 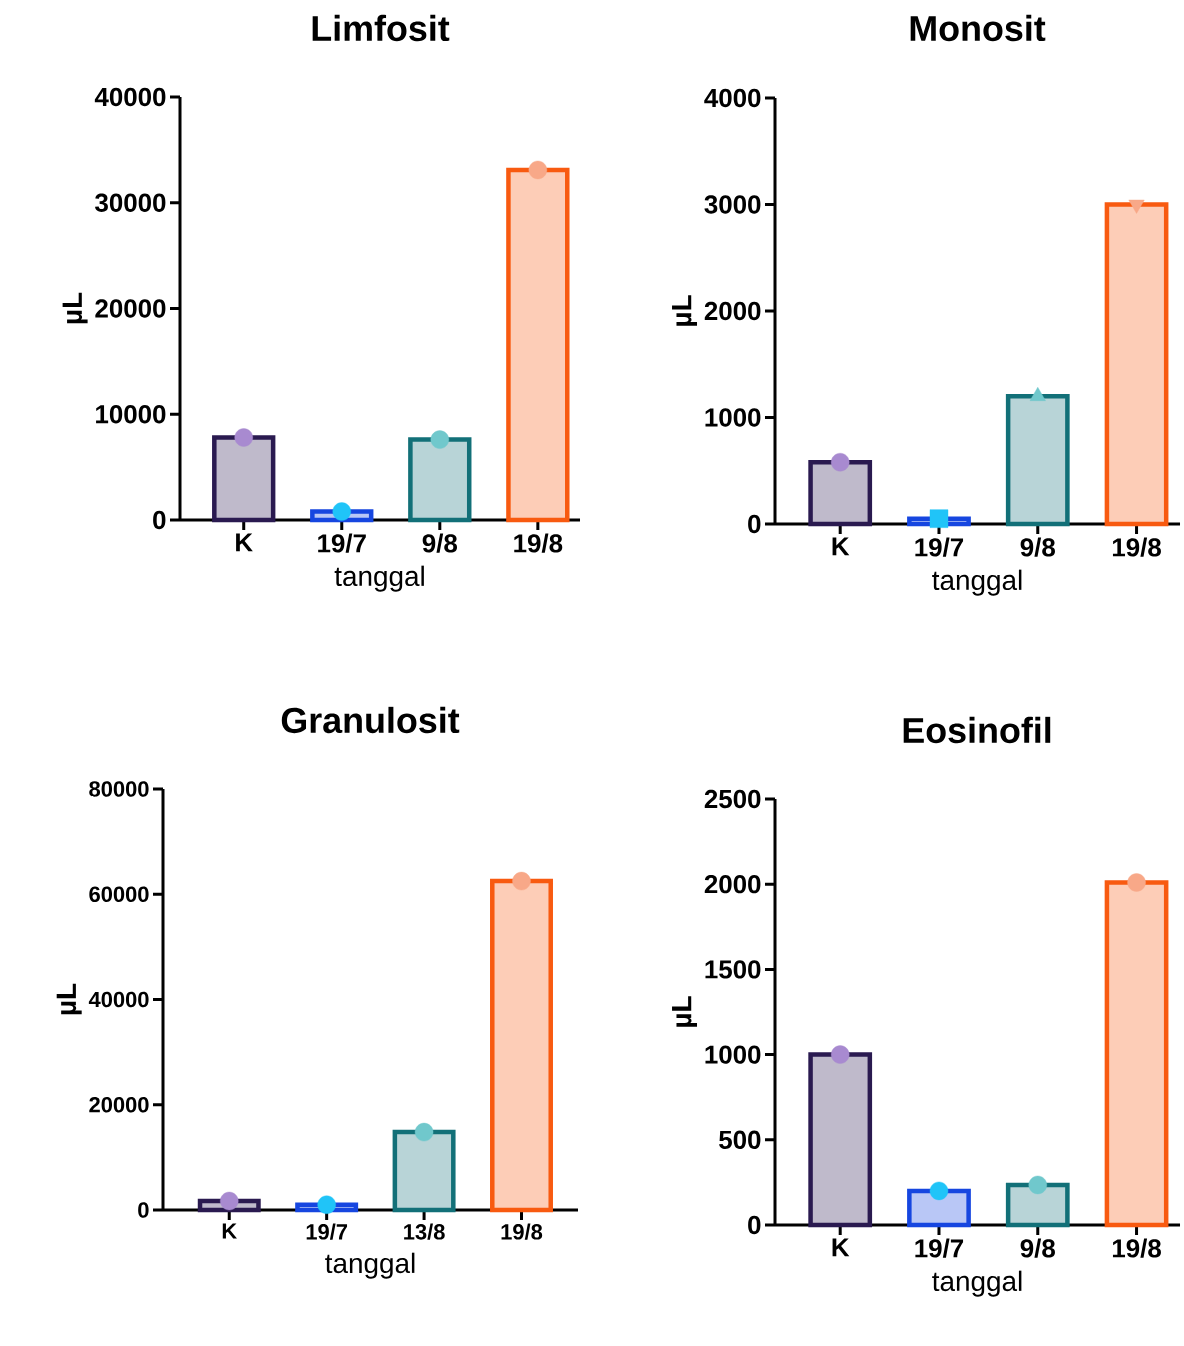 What do you see at coordinates (732, 799) in the screenshot?
I see `y-tick-label: 2500` at bounding box center [732, 799].